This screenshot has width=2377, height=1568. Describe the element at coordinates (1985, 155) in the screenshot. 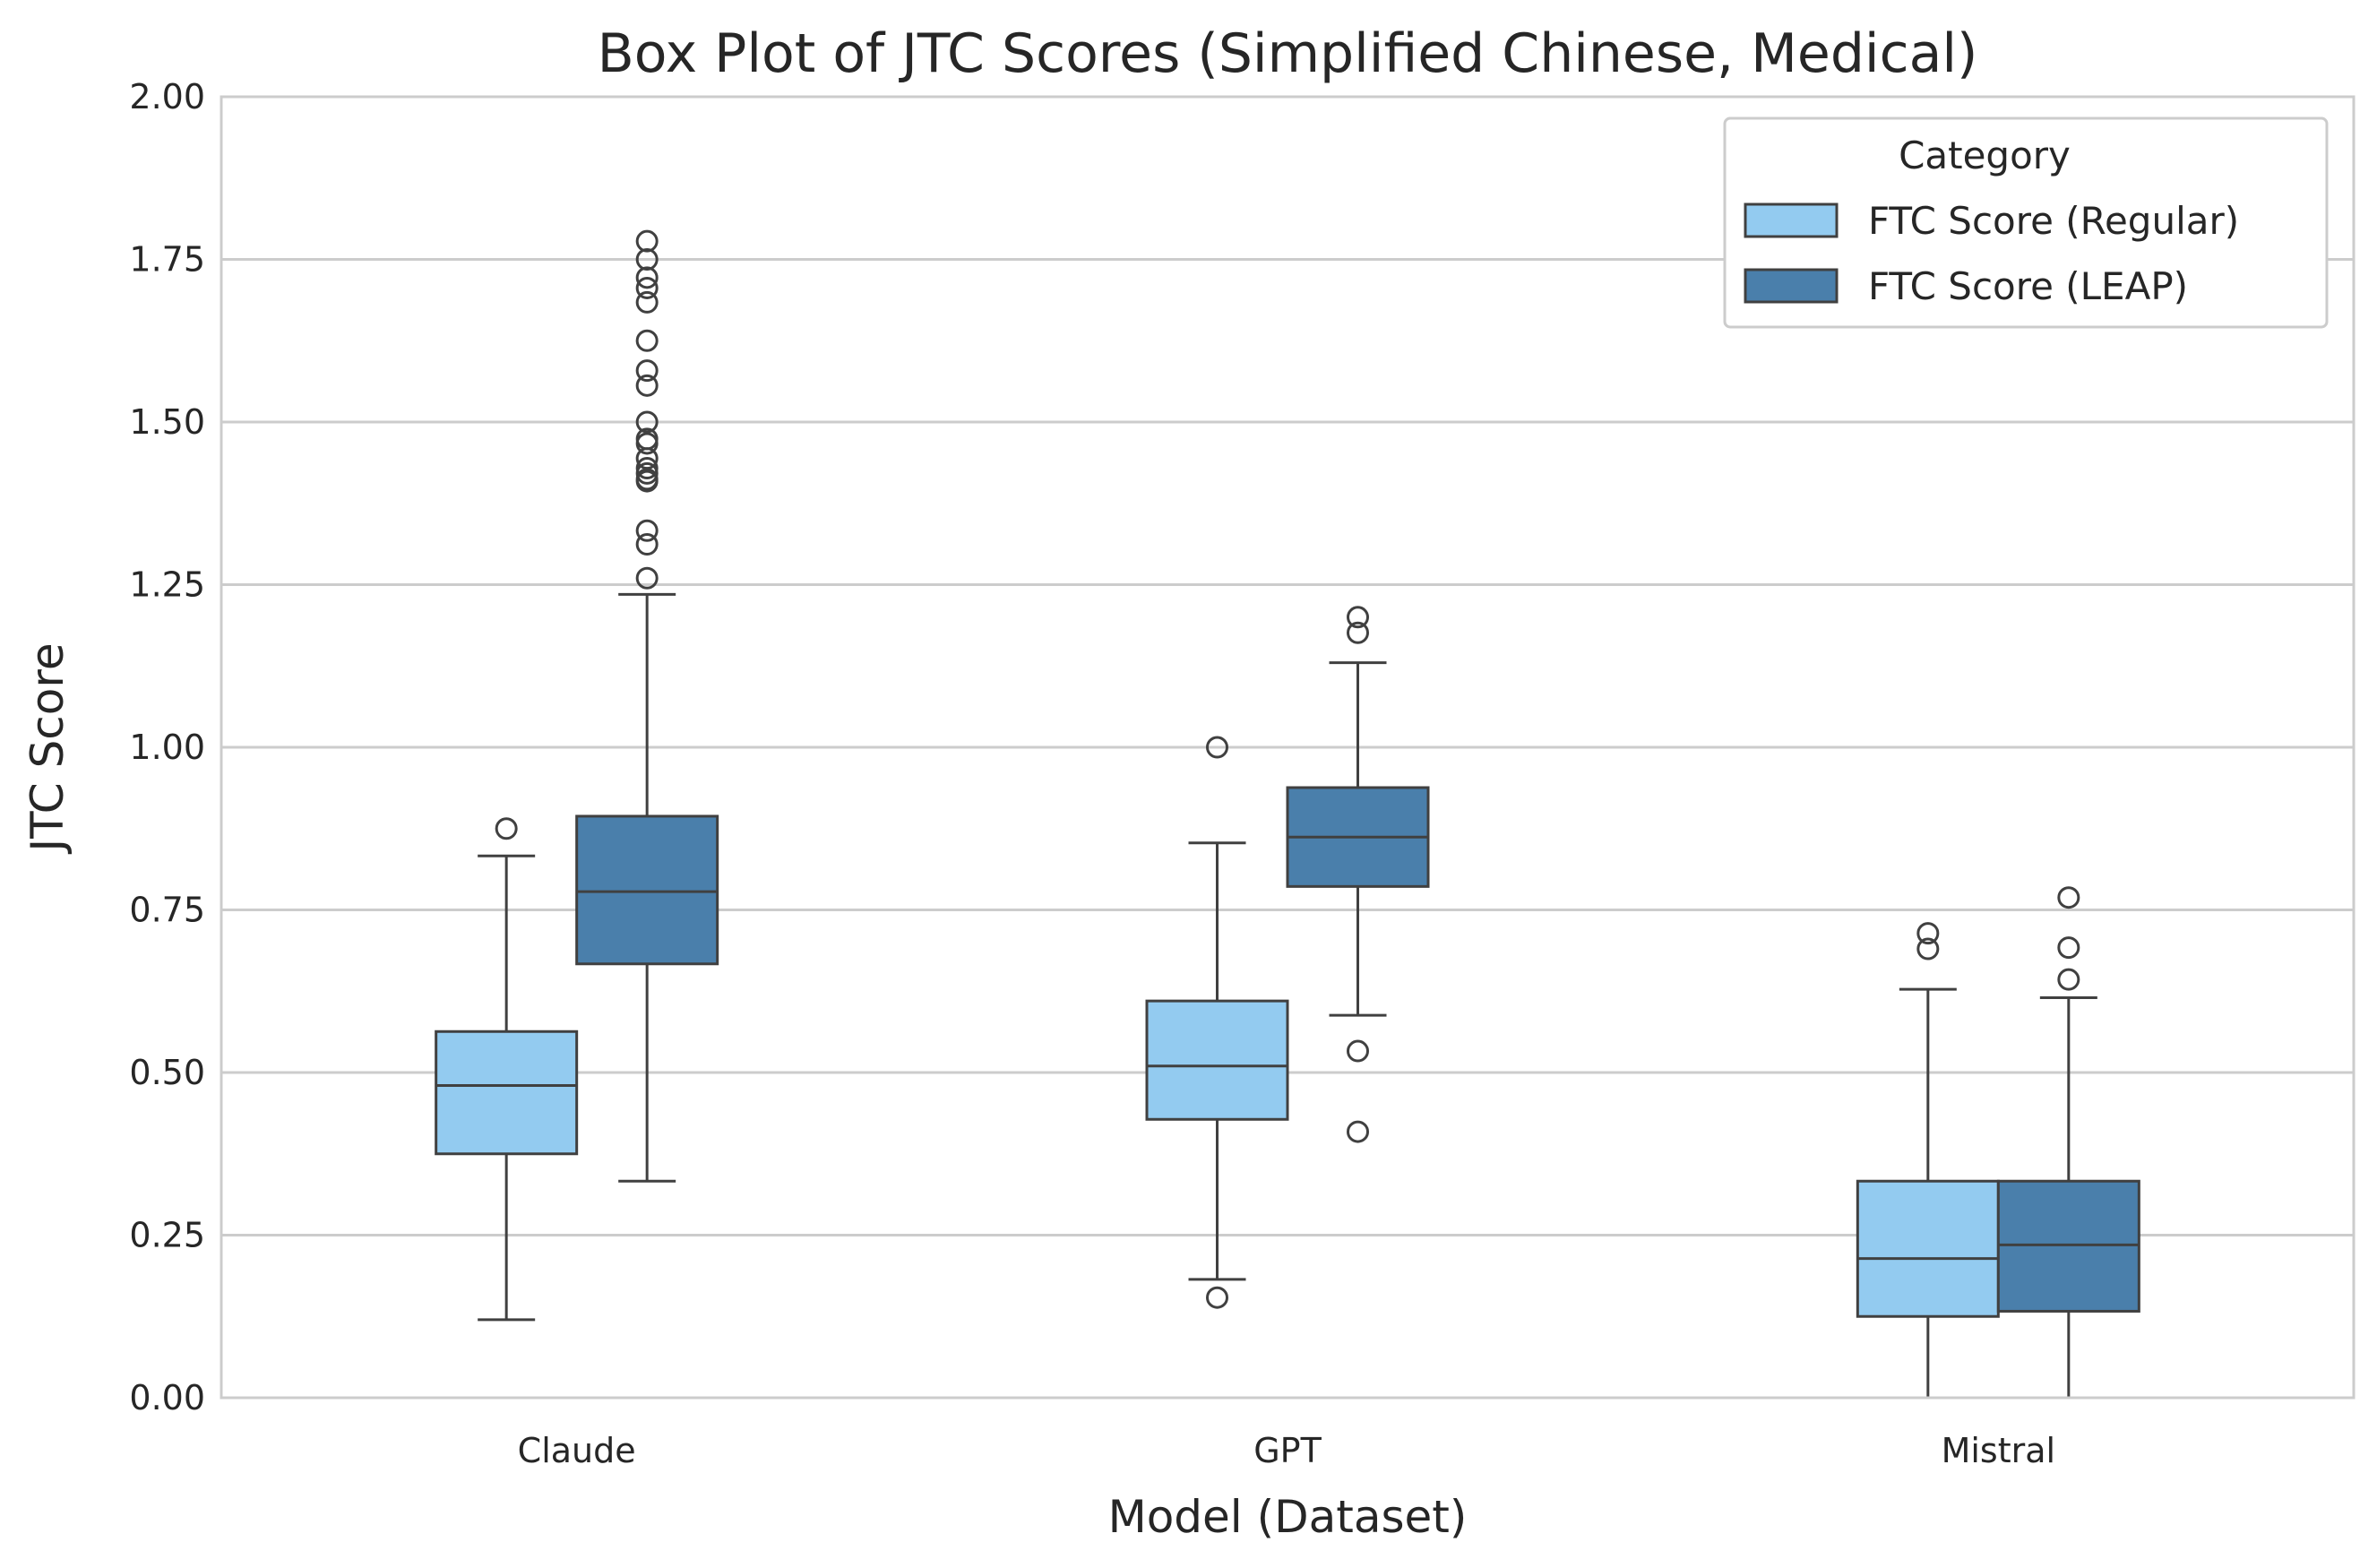

I see `legend-title: Category` at that location.